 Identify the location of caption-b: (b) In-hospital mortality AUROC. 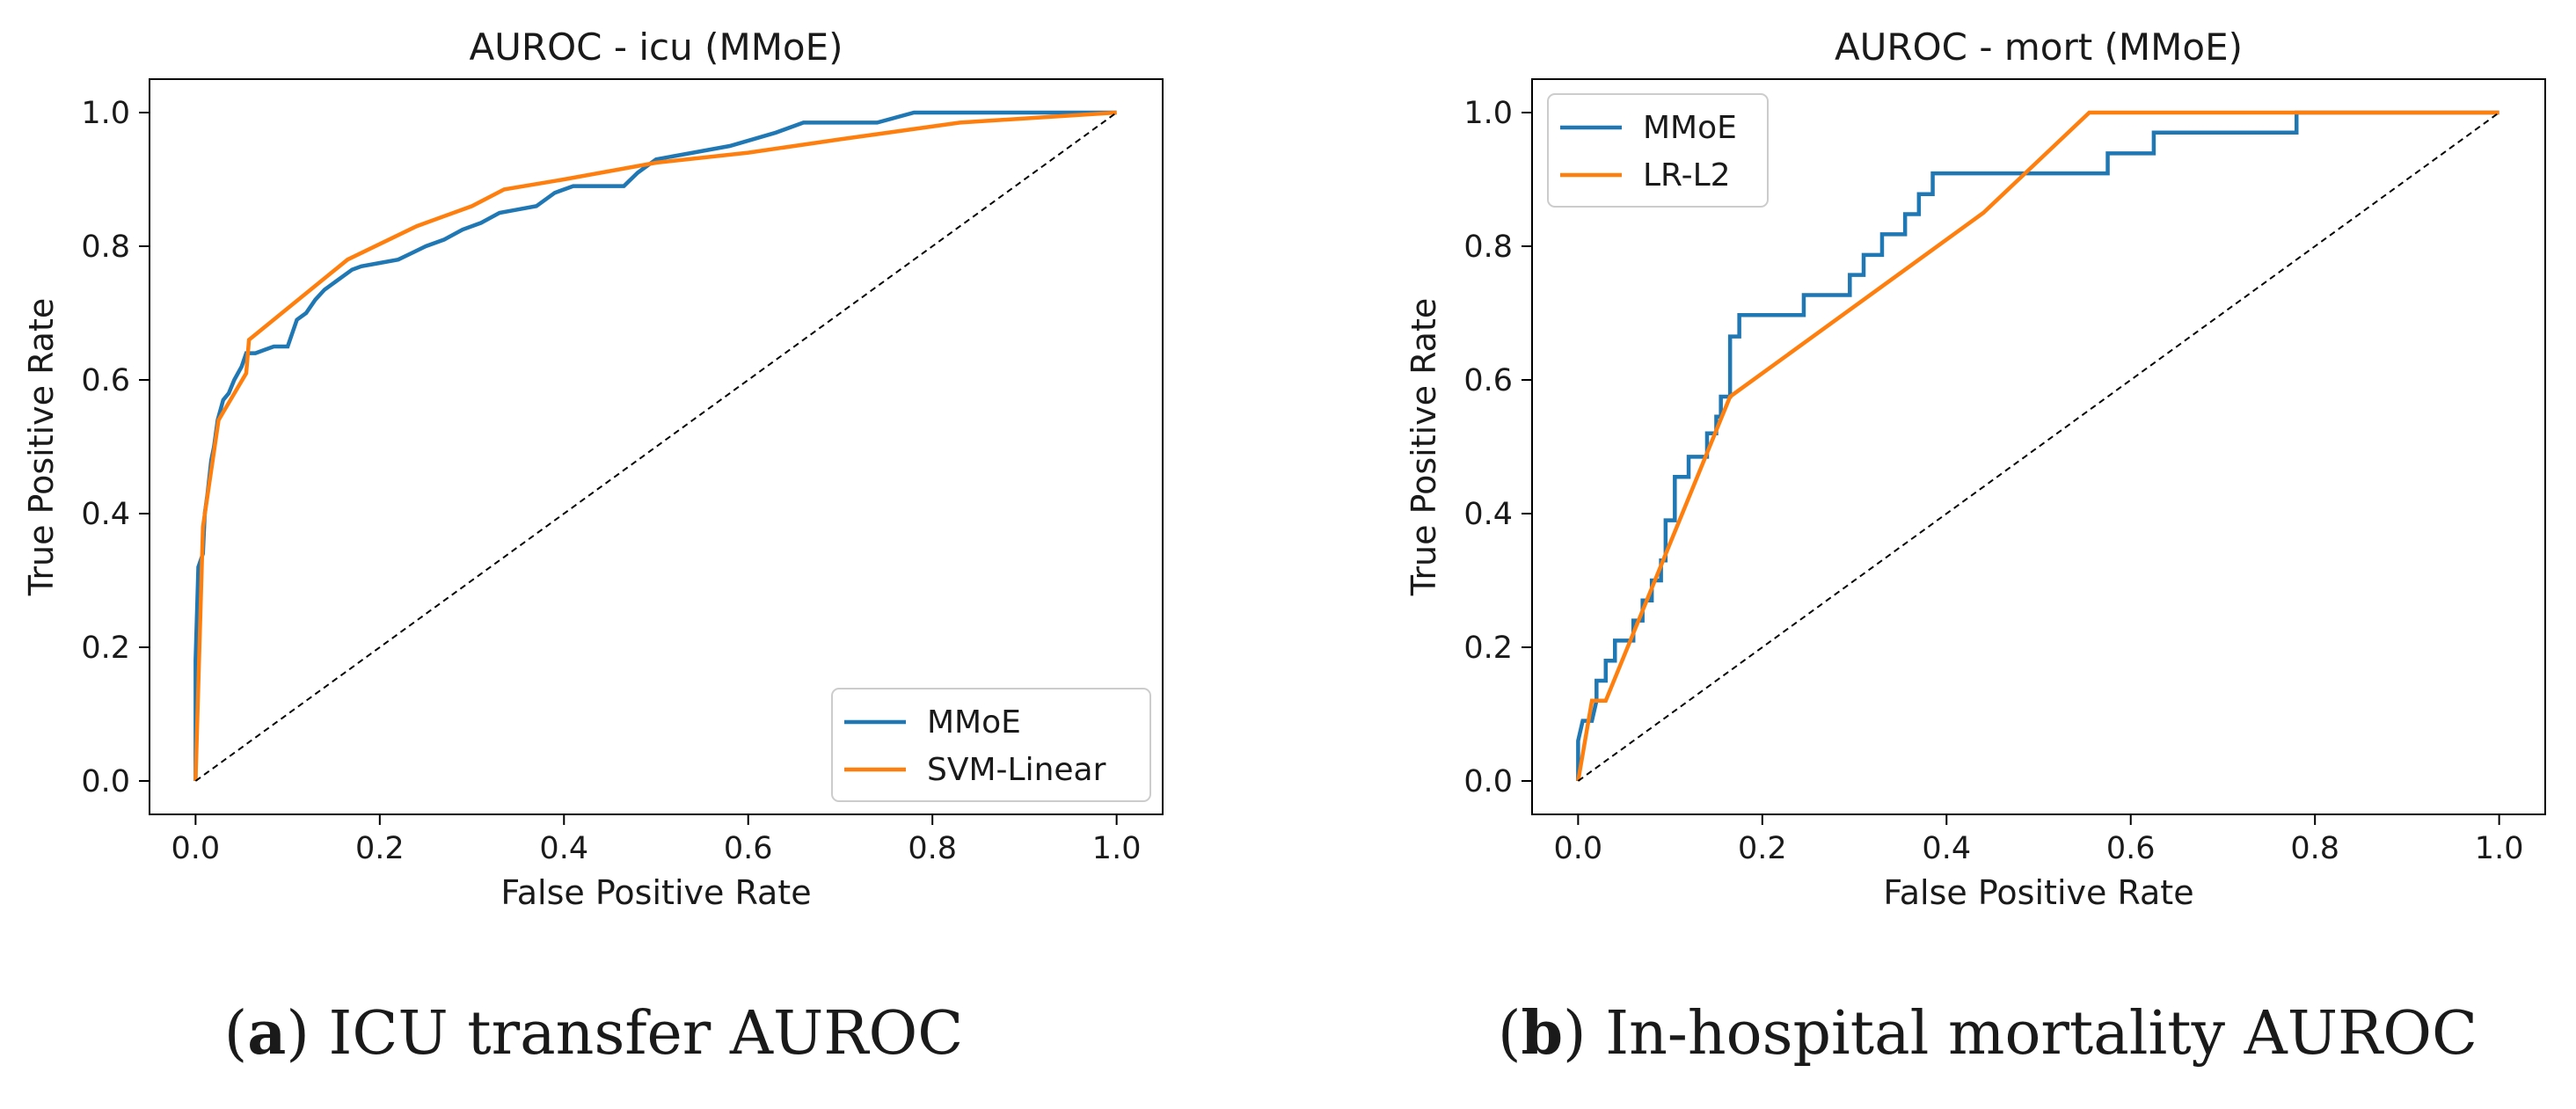
(1988, 1033).